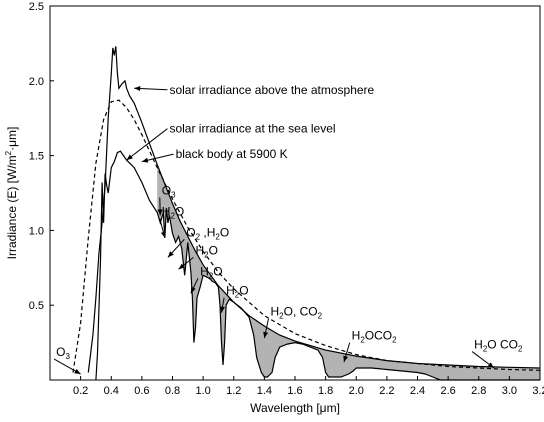  What do you see at coordinates (237, 292) in the screenshot?
I see `absorption-label-h2o-4: H2O` at bounding box center [237, 292].